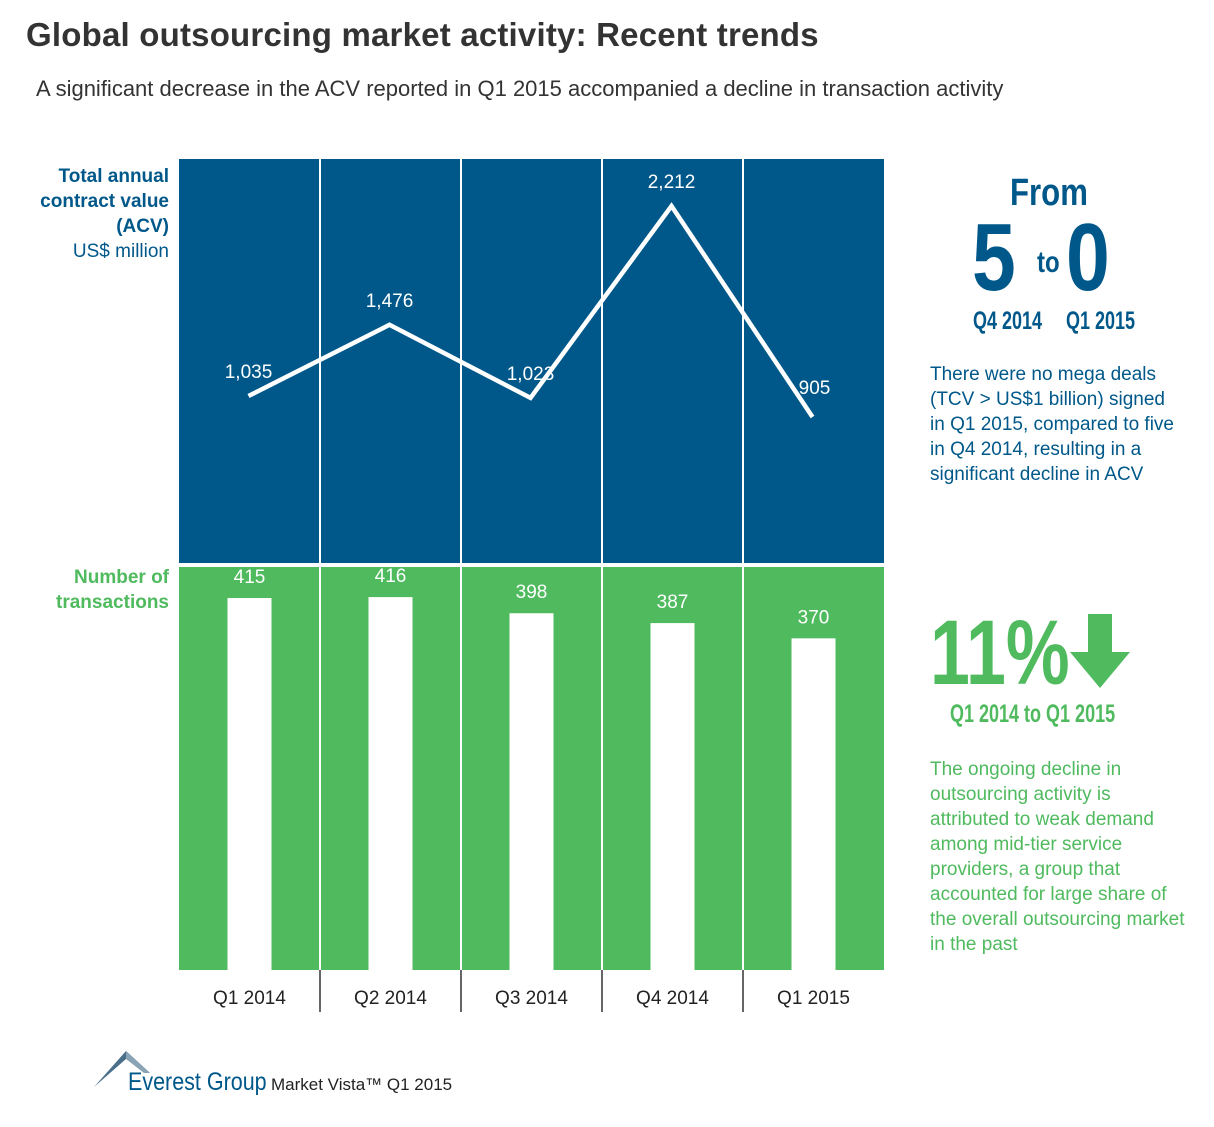 The image size is (1214, 1127). Describe the element at coordinates (1008, 321) in the screenshot. I see `mega-deals-from-quarter: Q4 2014` at that location.